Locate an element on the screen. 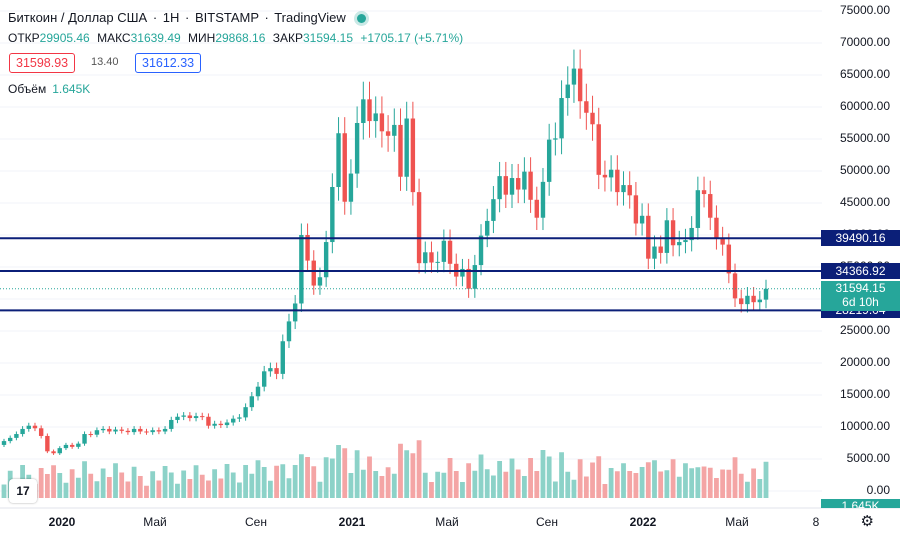  low-label: МИН is located at coordinates (202, 38).